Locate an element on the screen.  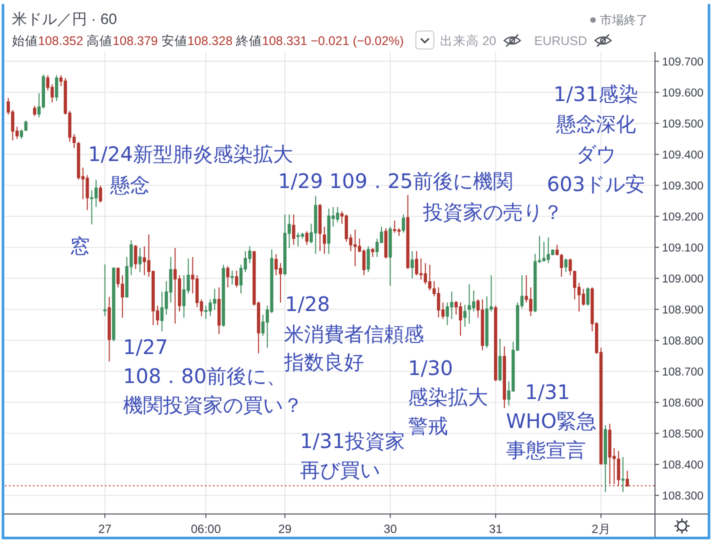
annotation: 事態宣言 is located at coordinates (546, 450).